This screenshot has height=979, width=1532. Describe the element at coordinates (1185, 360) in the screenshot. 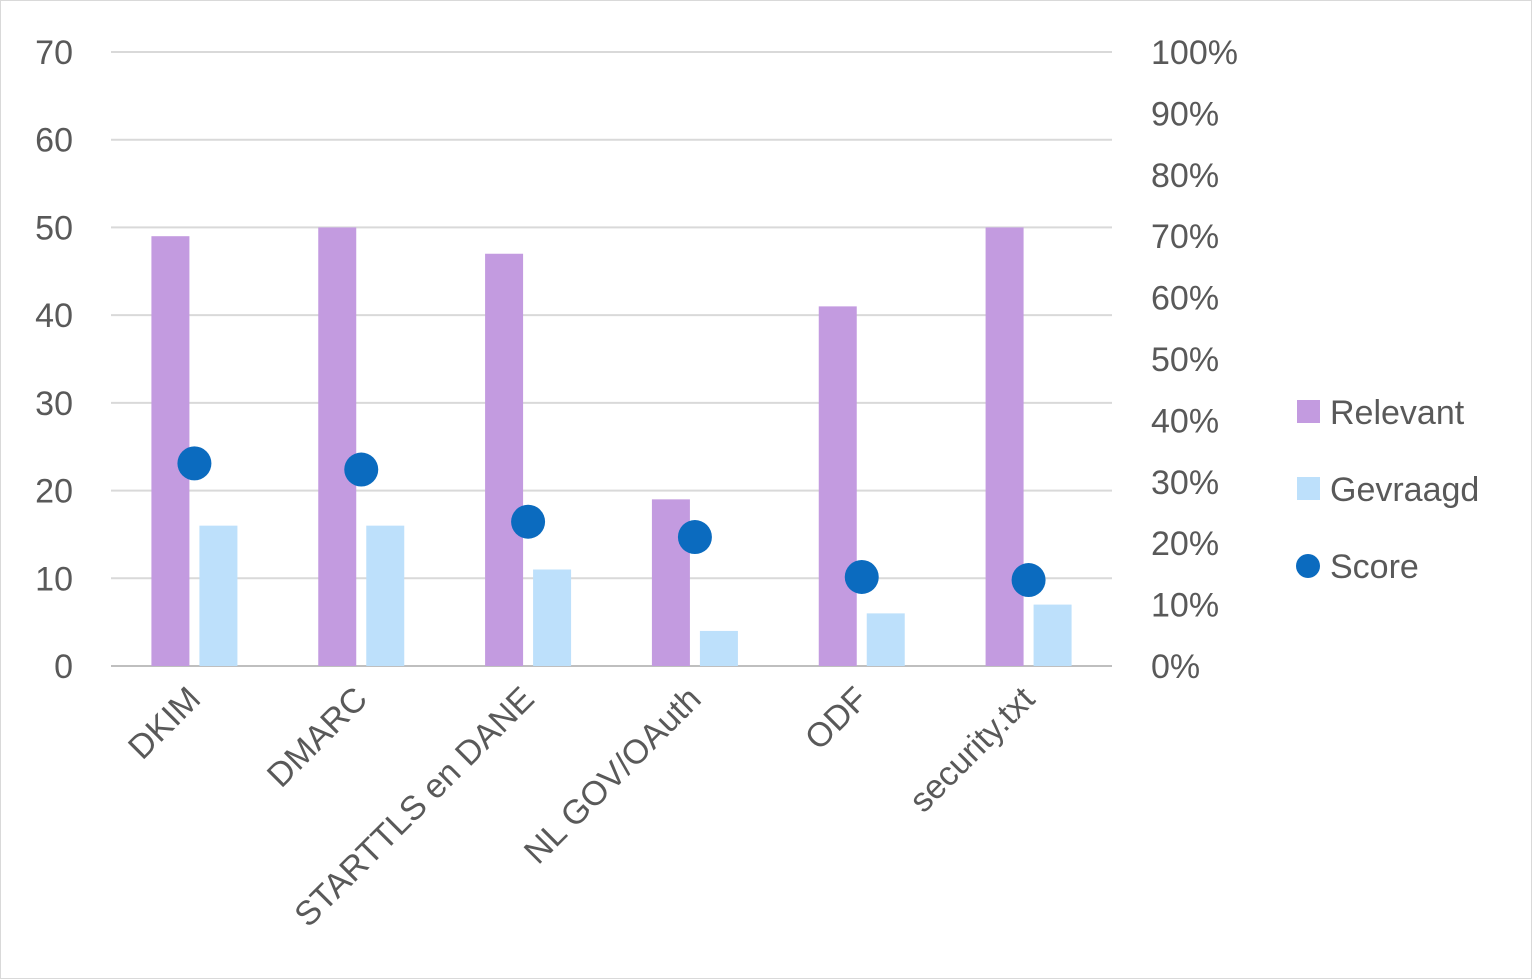

I see `y2-tick-label: 50%` at that location.